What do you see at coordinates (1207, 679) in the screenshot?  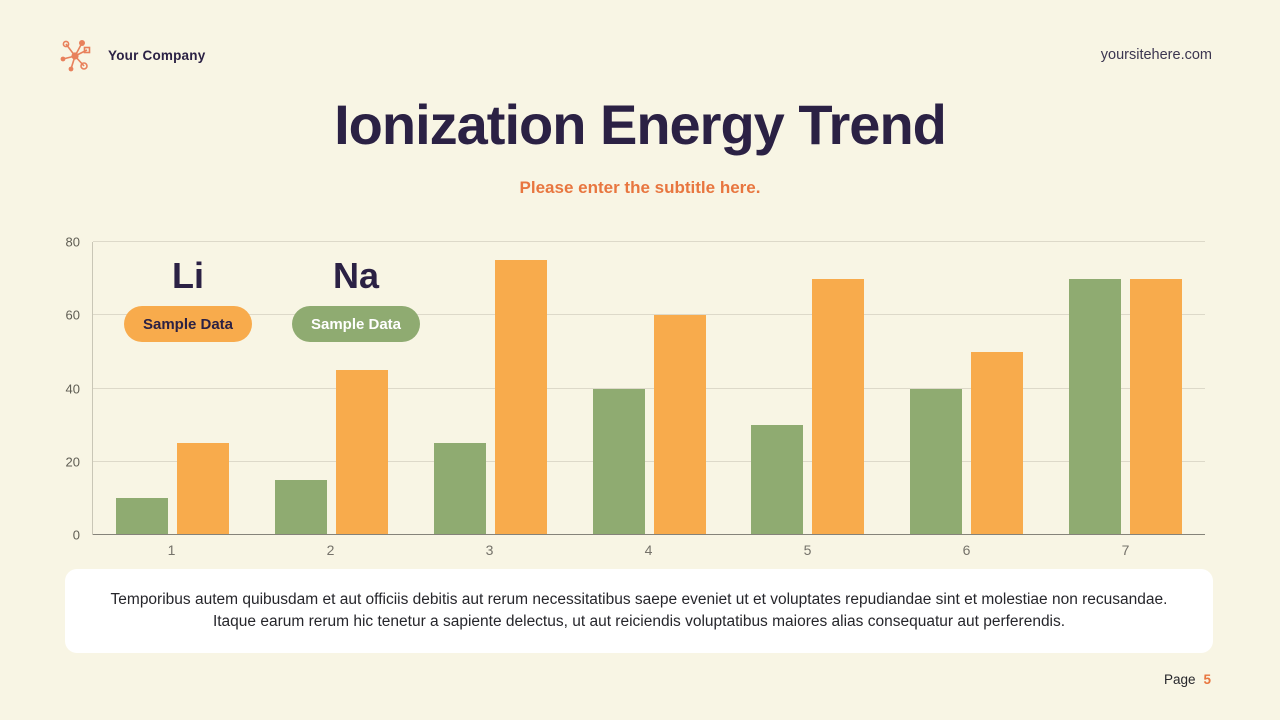 I see `page-number: 5` at bounding box center [1207, 679].